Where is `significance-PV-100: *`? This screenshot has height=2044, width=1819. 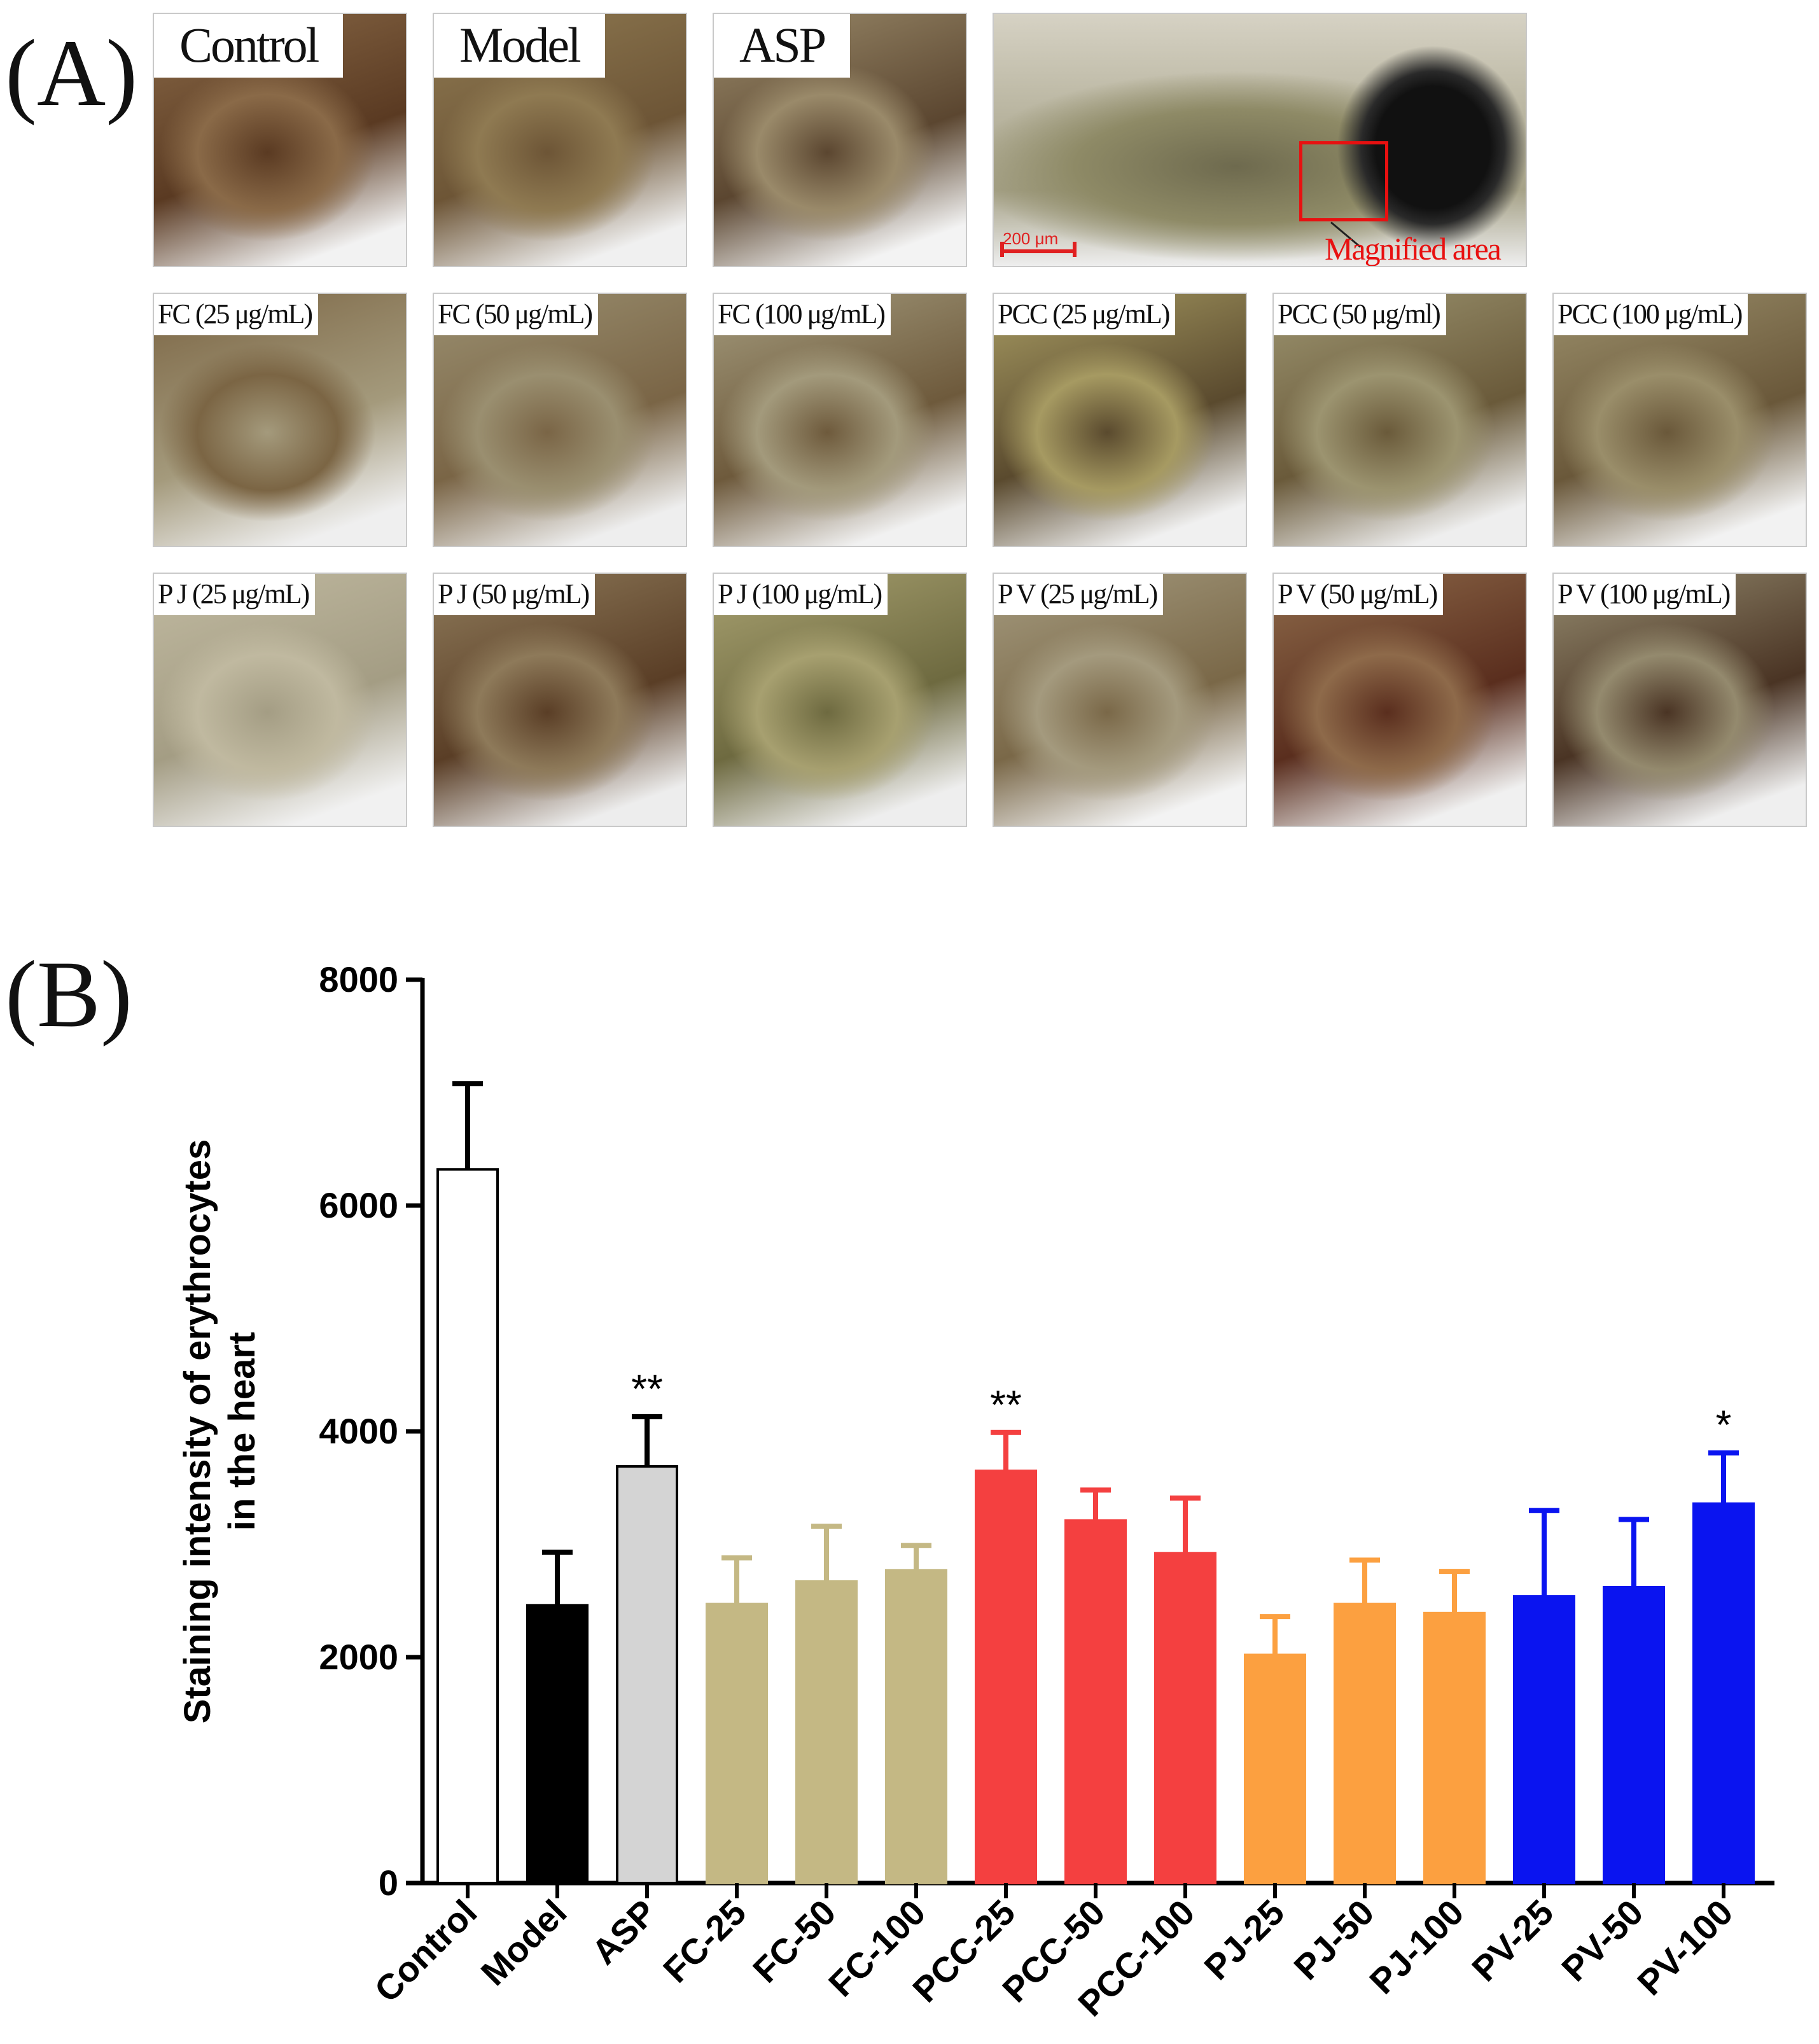
significance-PV-100: * is located at coordinates (1724, 1425).